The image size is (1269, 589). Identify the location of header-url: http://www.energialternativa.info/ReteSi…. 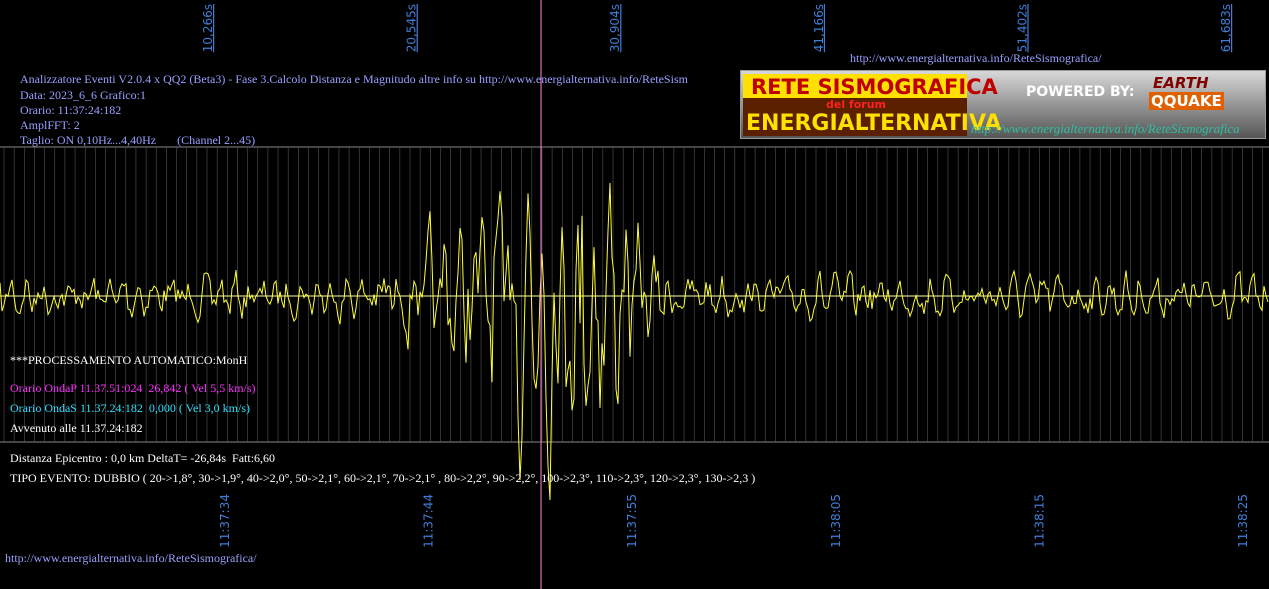
(976, 58).